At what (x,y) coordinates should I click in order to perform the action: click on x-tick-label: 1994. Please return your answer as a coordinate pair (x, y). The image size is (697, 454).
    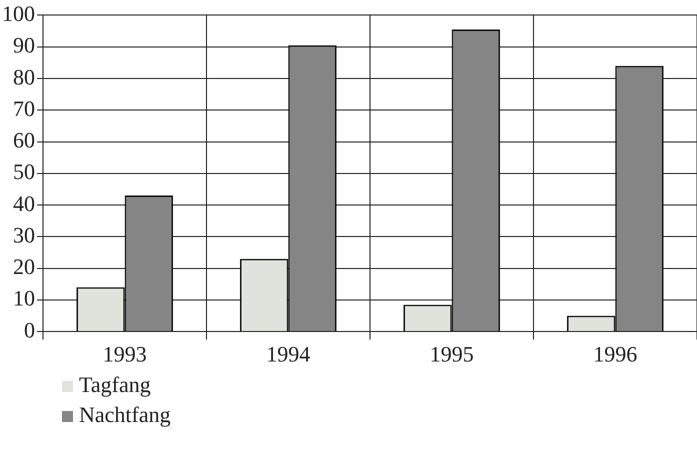
    Looking at the image, I should click on (288, 354).